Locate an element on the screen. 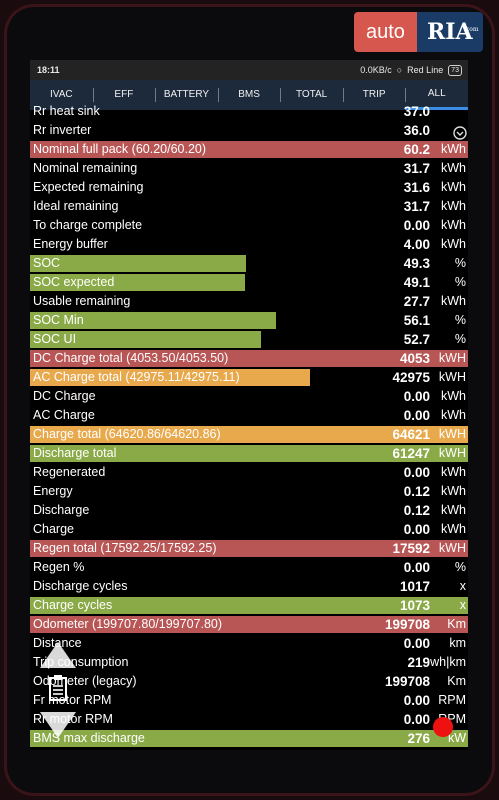 This screenshot has height=800, width=499. tab-ivac: IVAC is located at coordinates (61, 94).